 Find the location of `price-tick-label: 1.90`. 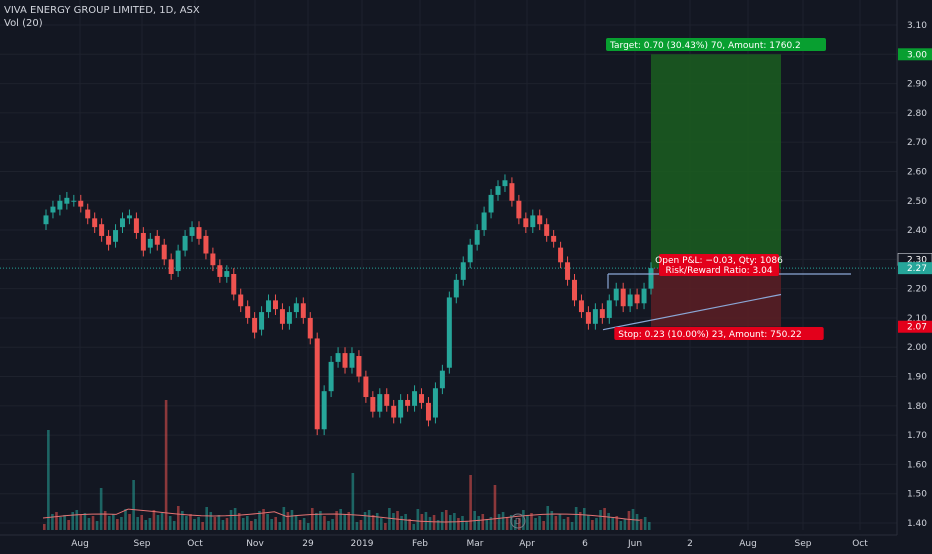

price-tick-label: 1.90 is located at coordinates (917, 378).